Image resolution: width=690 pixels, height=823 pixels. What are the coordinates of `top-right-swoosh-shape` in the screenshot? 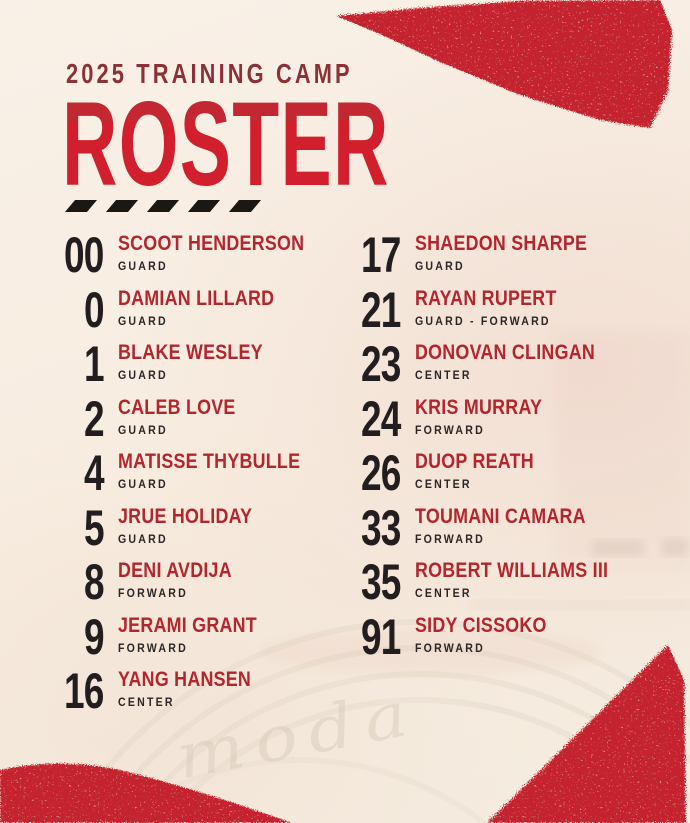 It's located at (504, 64).